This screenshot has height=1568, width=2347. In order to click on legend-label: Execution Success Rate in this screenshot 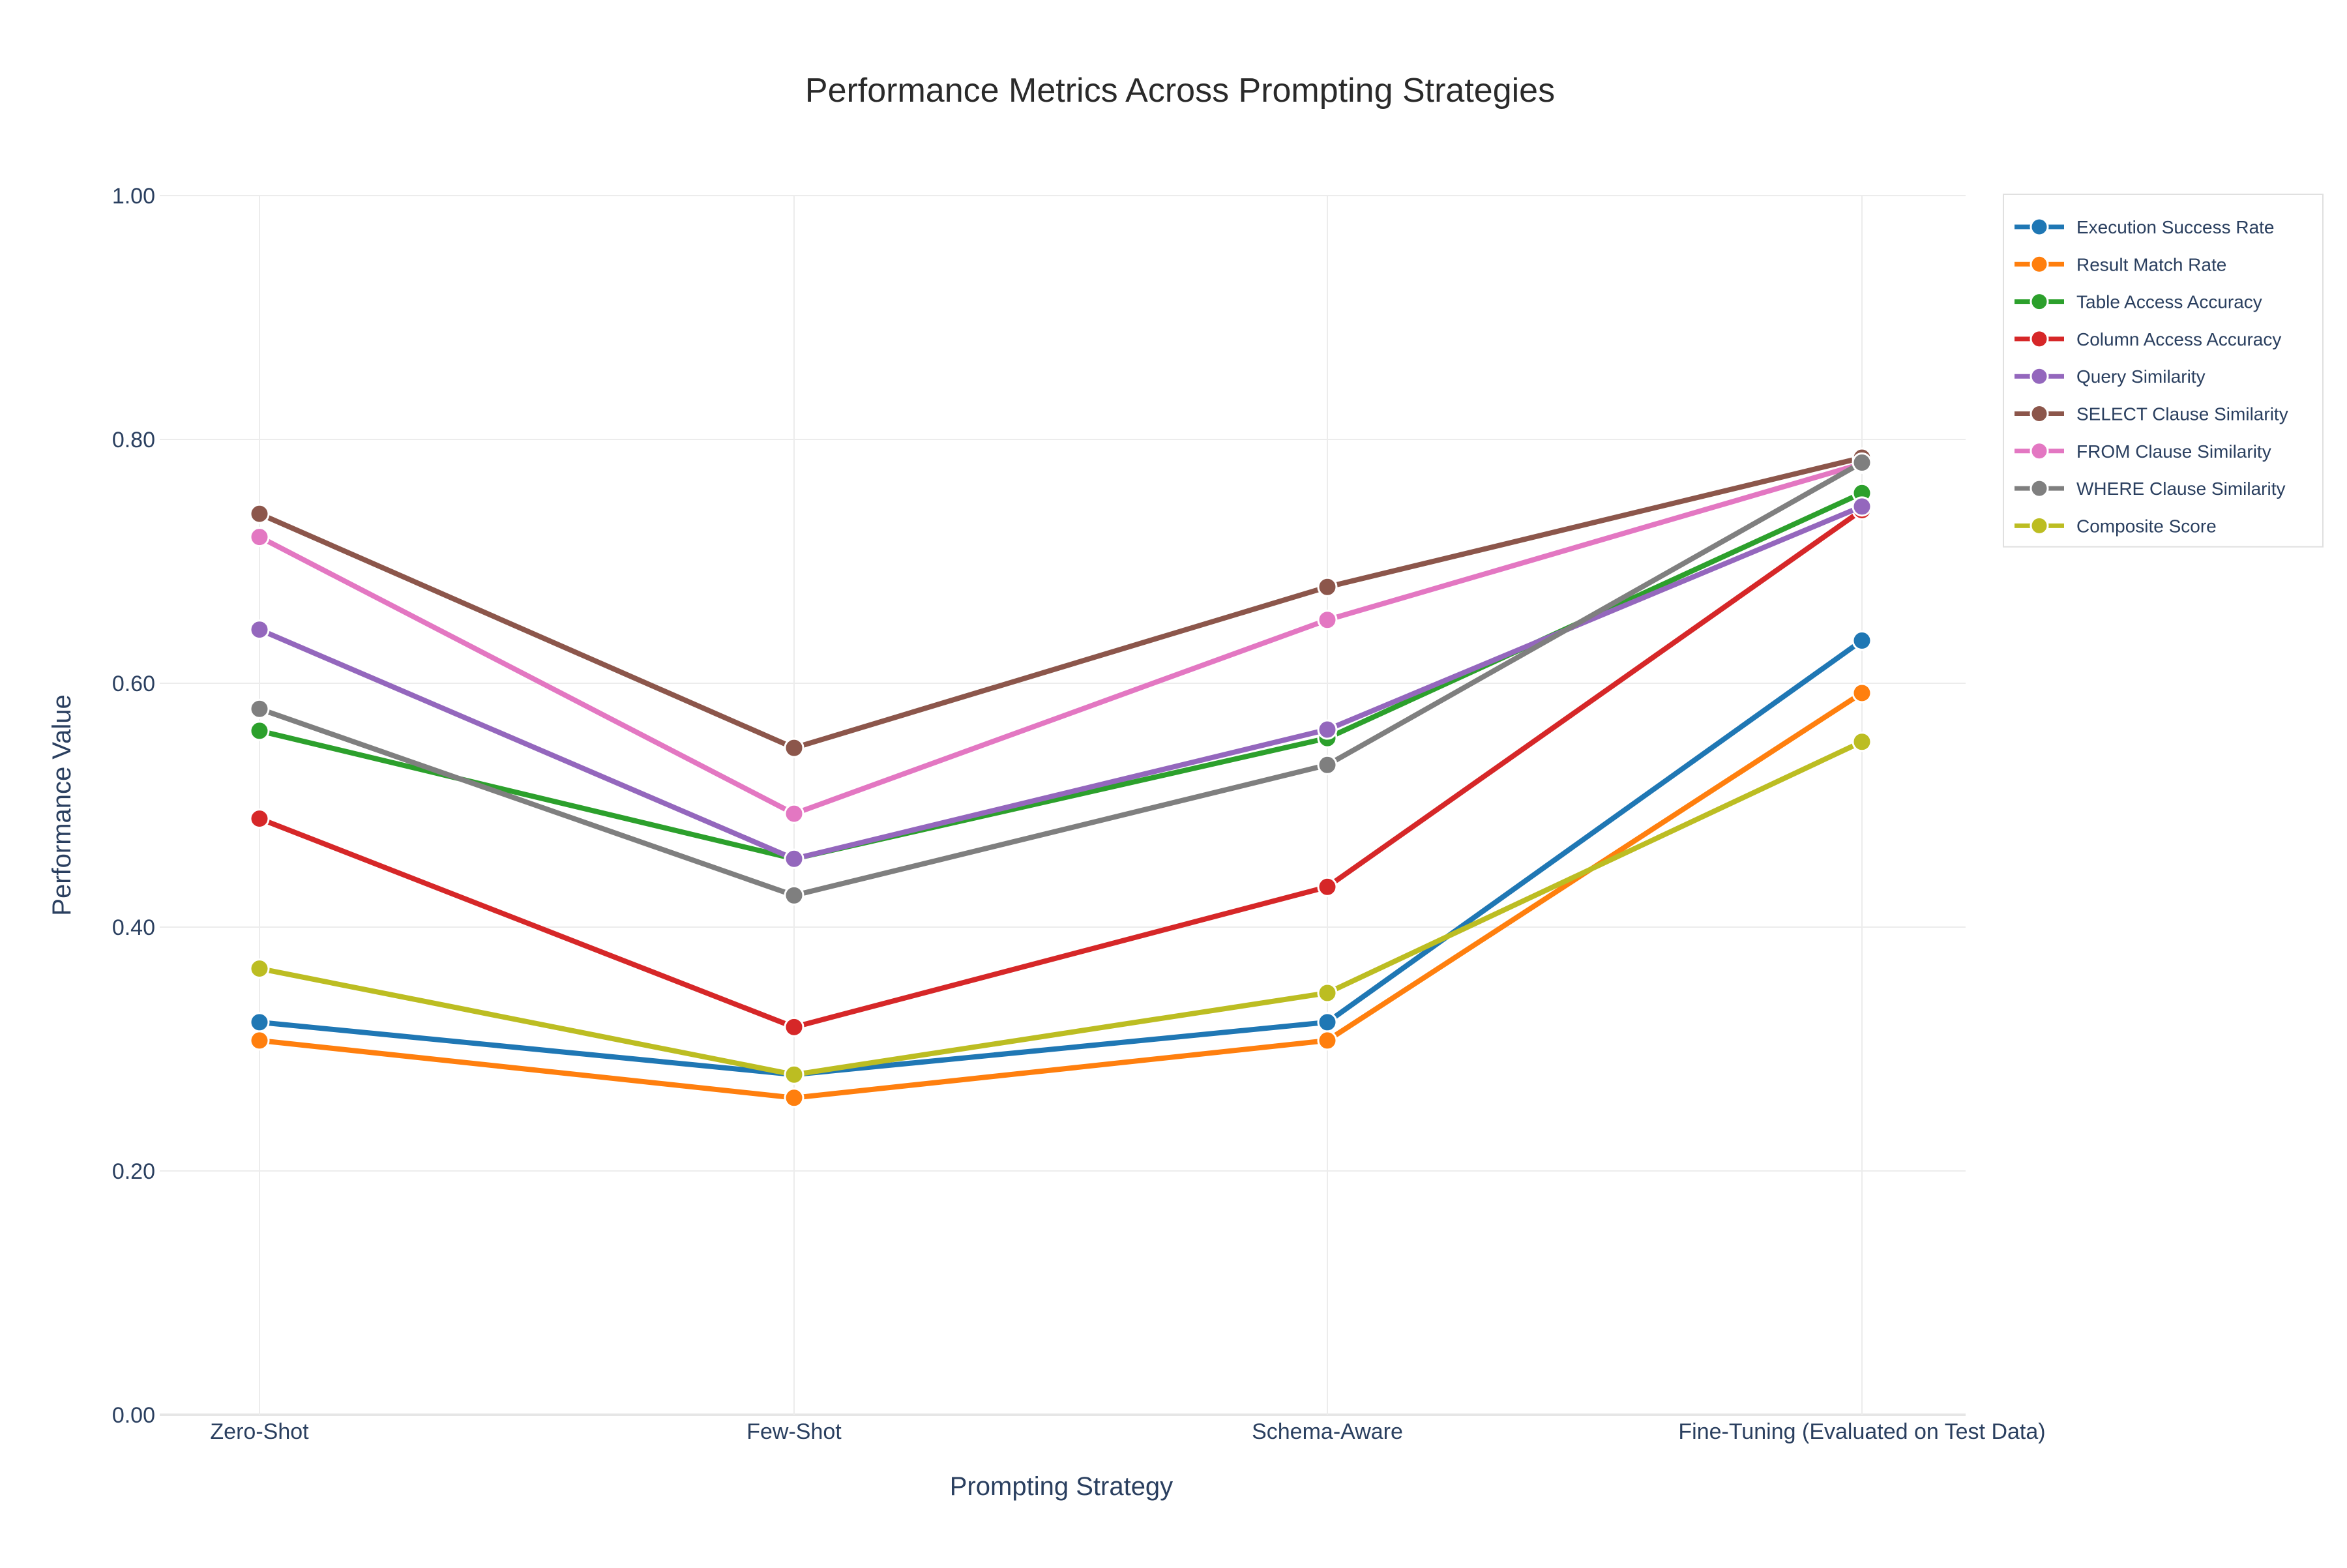, I will do `click(2175, 227)`.